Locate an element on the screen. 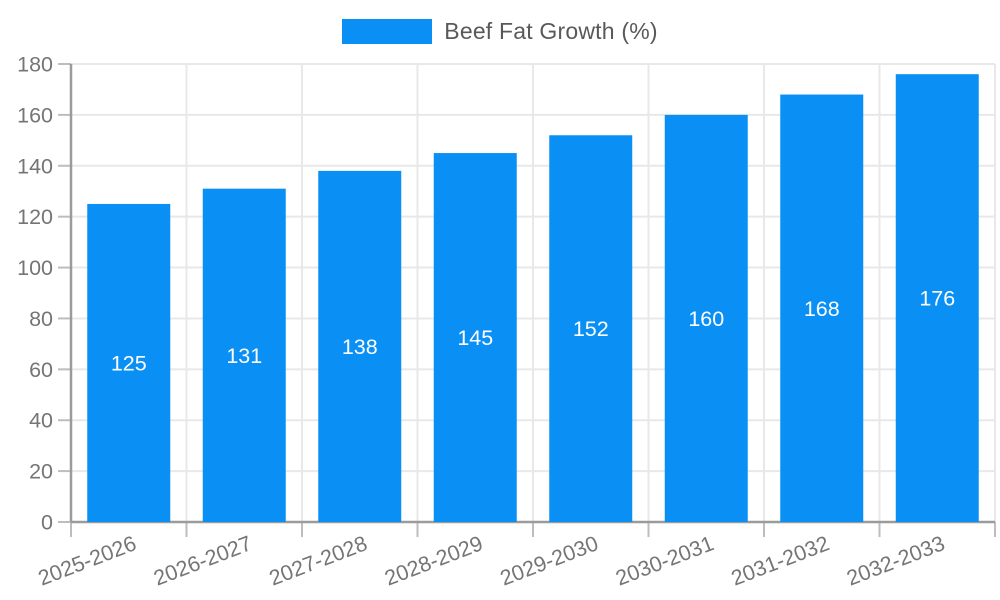 The image size is (1000, 600). y-tick-label: 80 is located at coordinates (41, 319).